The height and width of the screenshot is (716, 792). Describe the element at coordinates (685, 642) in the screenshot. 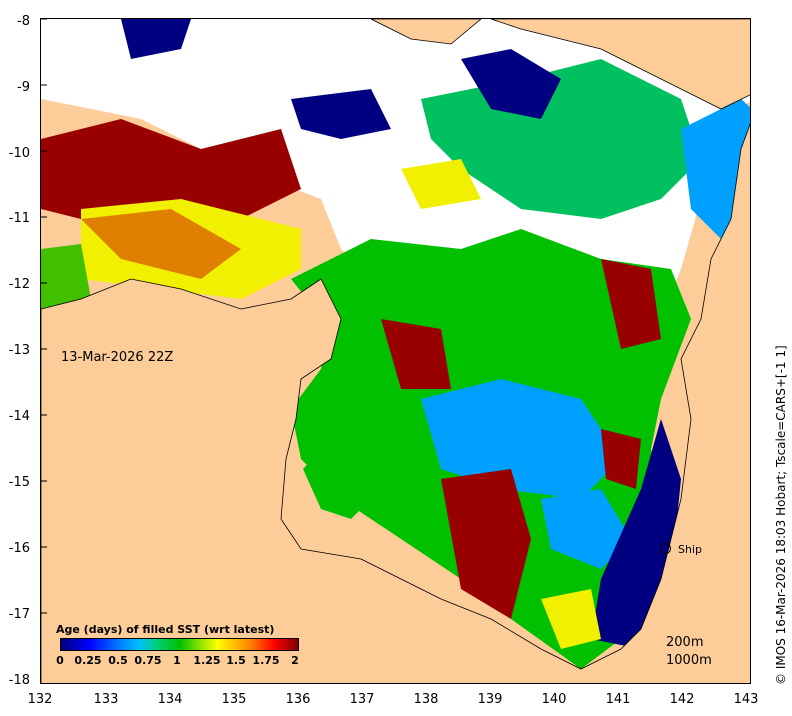

I see `depth-contour-label: 200m` at that location.